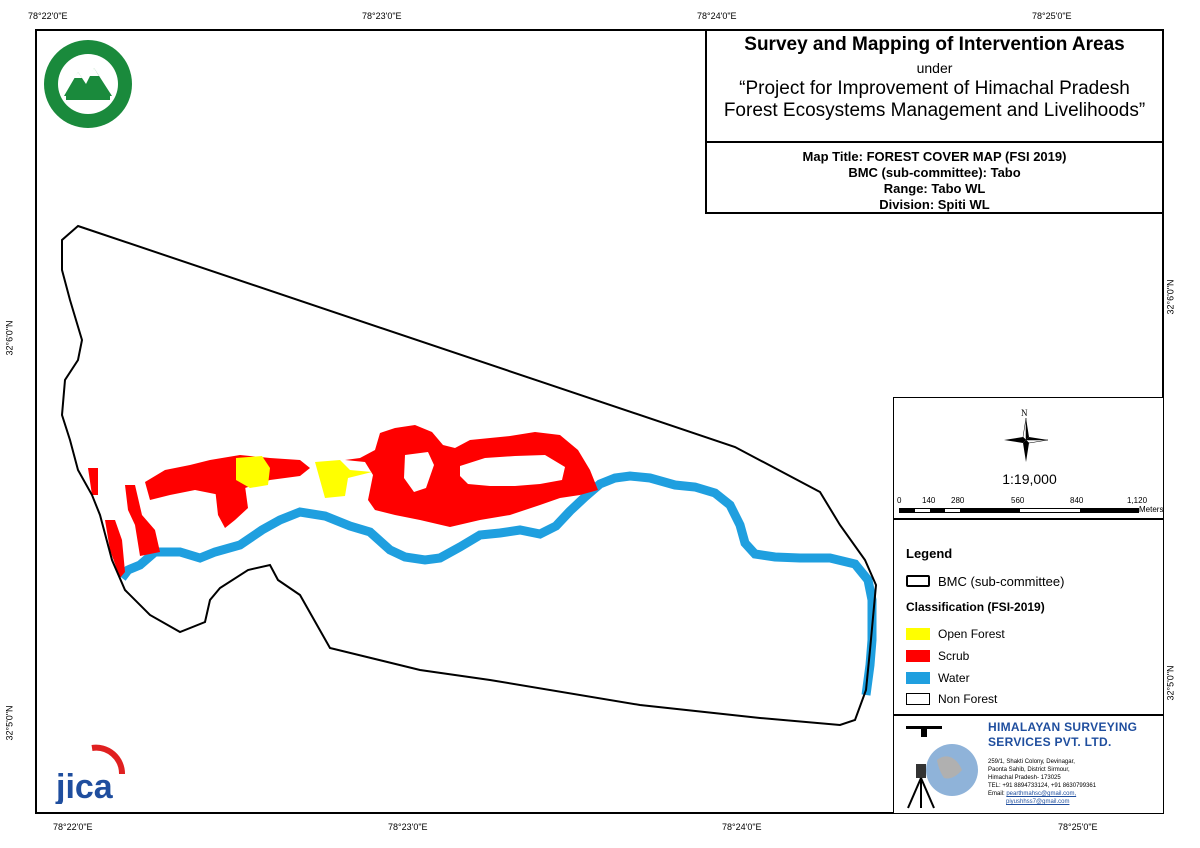 The width and height of the screenshot is (1200, 848). I want to click on company-address-3: Himachal Pradesh- 173025, so click(1024, 778).